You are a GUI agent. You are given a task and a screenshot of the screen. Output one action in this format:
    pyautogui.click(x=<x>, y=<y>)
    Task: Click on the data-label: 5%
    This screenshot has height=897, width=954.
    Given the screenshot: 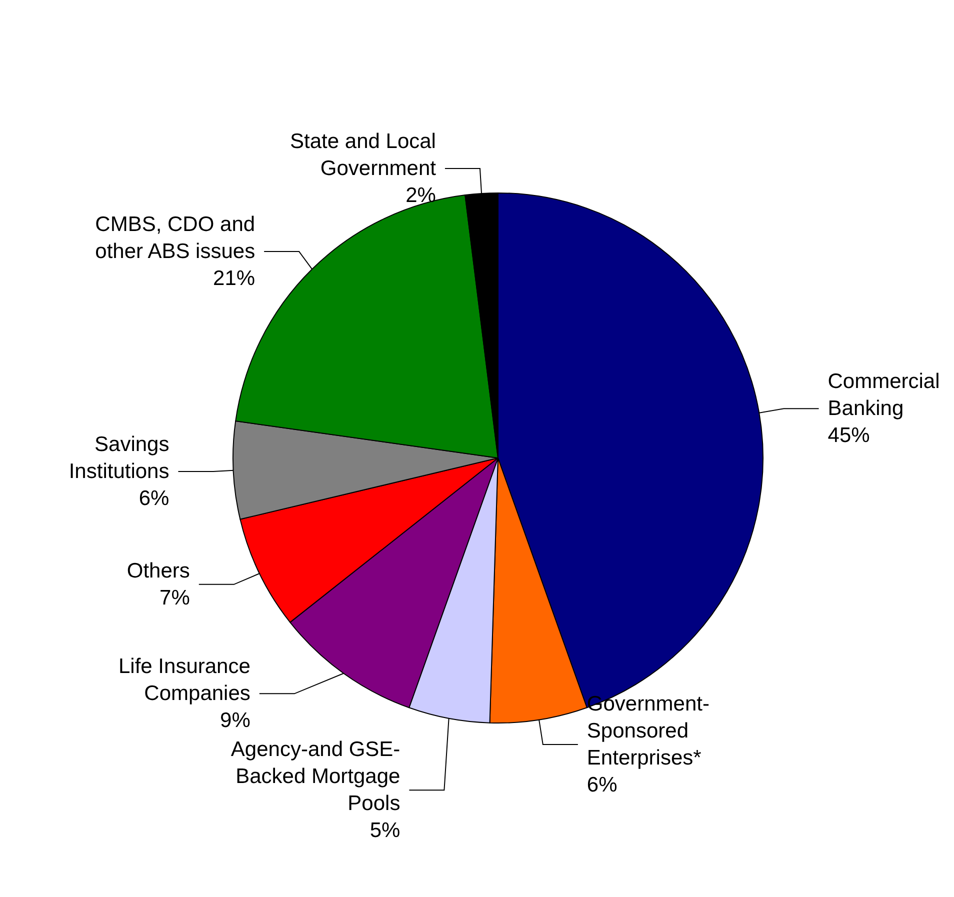 What is the action you would take?
    pyautogui.click(x=385, y=830)
    